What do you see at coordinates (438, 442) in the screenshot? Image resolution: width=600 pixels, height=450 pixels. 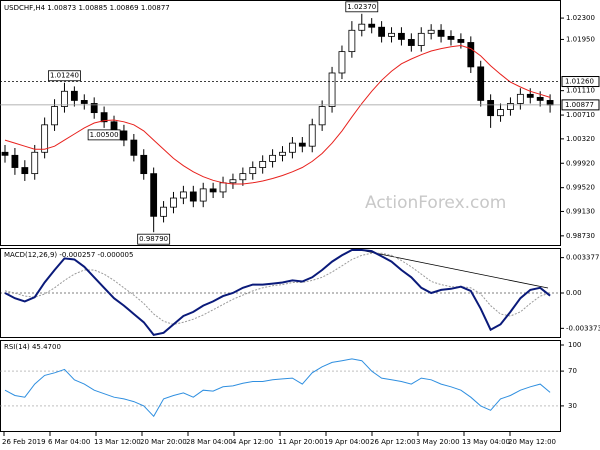 I see `x-tick-label: 3 May 20:00` at bounding box center [438, 442].